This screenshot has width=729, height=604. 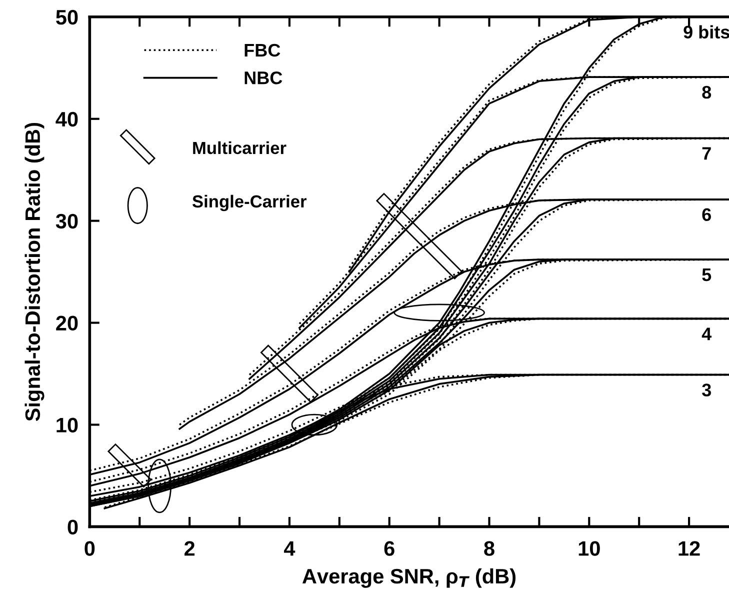 I want to click on y-tick-label: 50, so click(x=67, y=17).